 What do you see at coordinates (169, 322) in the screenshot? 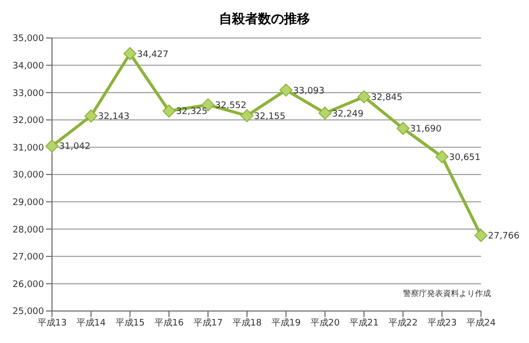
I see `x-tick-label: 平成16` at bounding box center [169, 322].